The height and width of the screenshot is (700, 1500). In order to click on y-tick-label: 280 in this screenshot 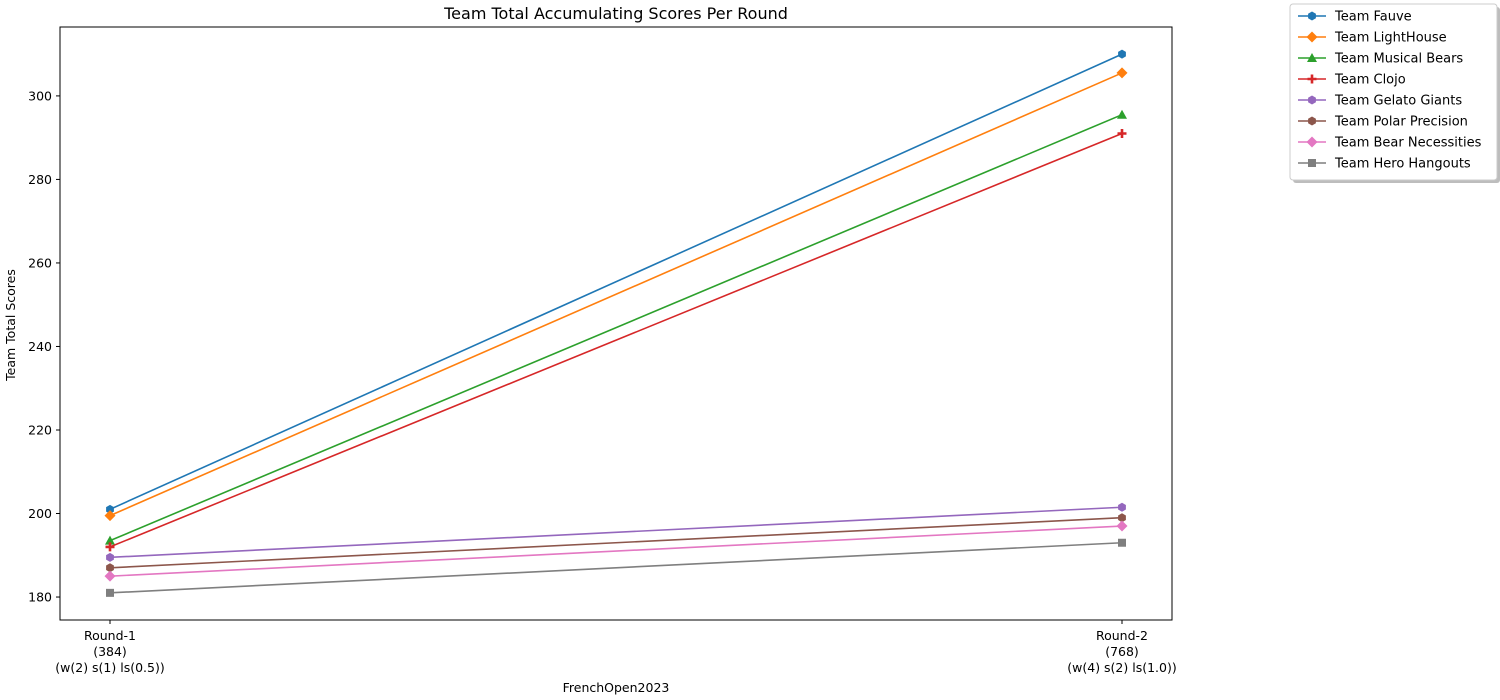, I will do `click(40, 179)`.